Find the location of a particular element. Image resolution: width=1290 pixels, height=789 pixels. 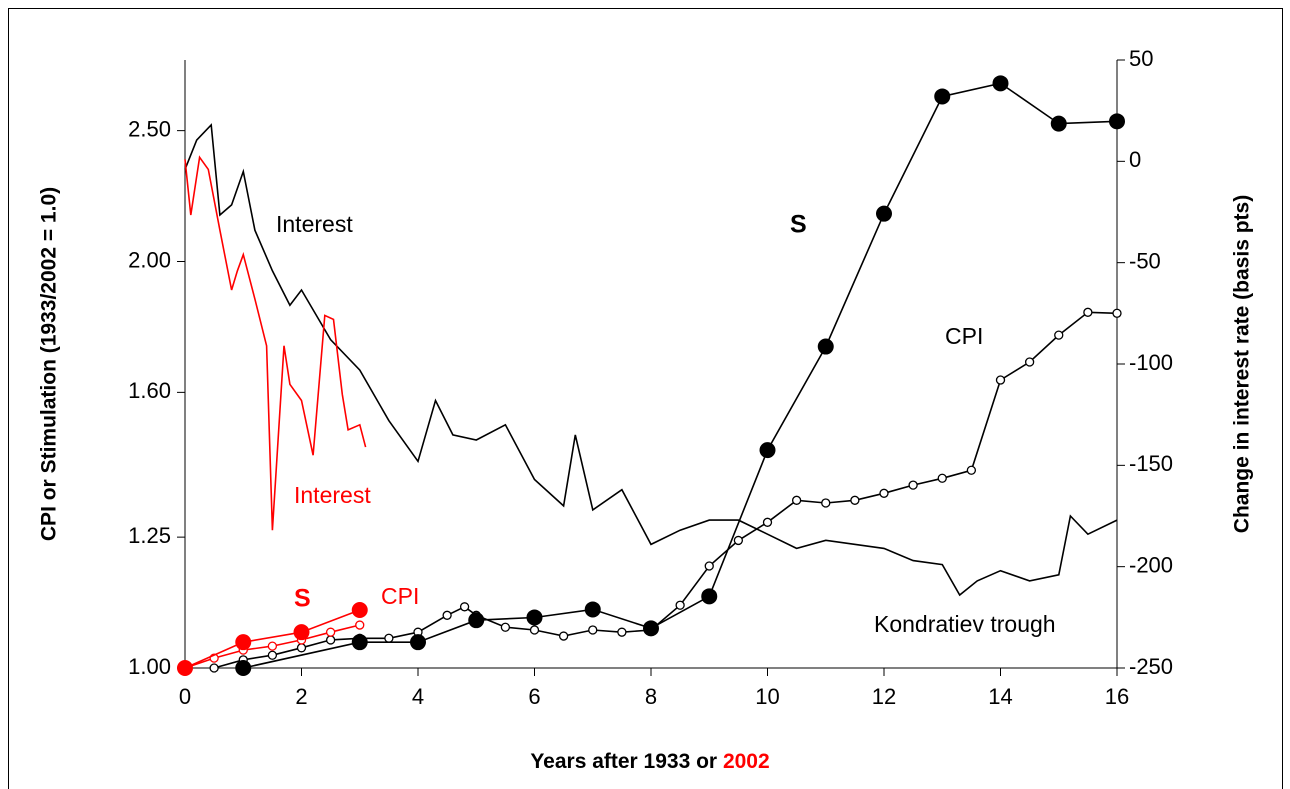

y2-tick-label: 50 is located at coordinates (1141, 58).